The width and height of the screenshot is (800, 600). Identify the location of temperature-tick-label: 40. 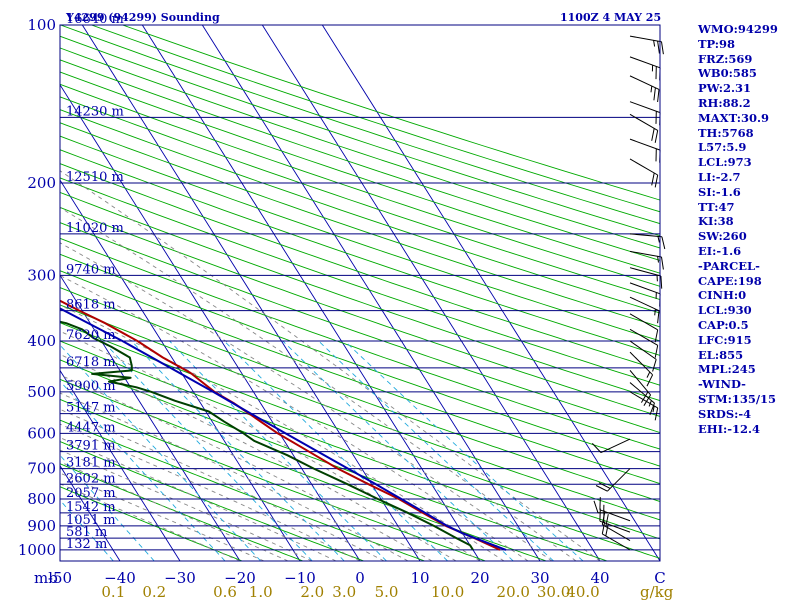
(599, 578).